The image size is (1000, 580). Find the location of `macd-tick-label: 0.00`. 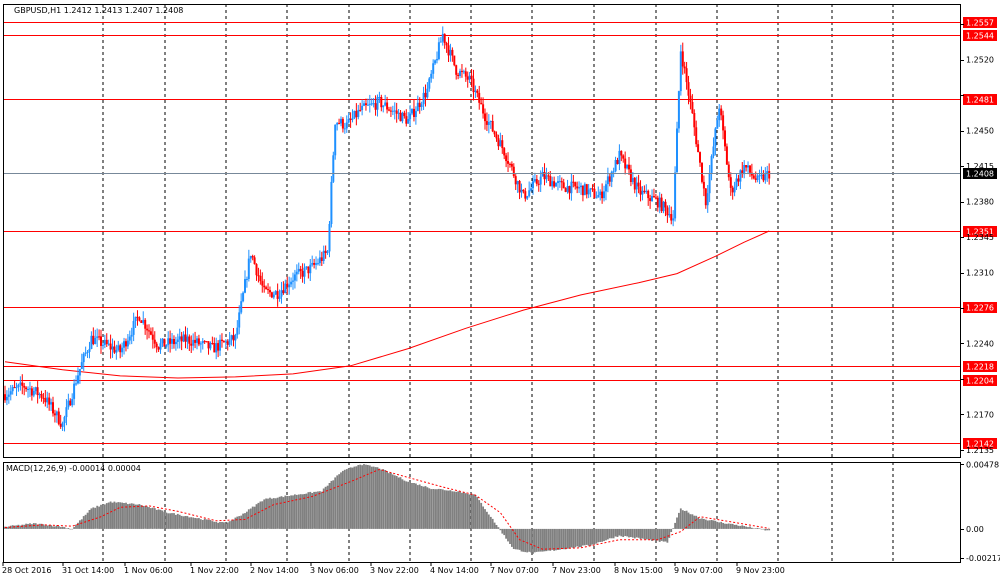

macd-tick-label: 0.00 is located at coordinates (975, 529).